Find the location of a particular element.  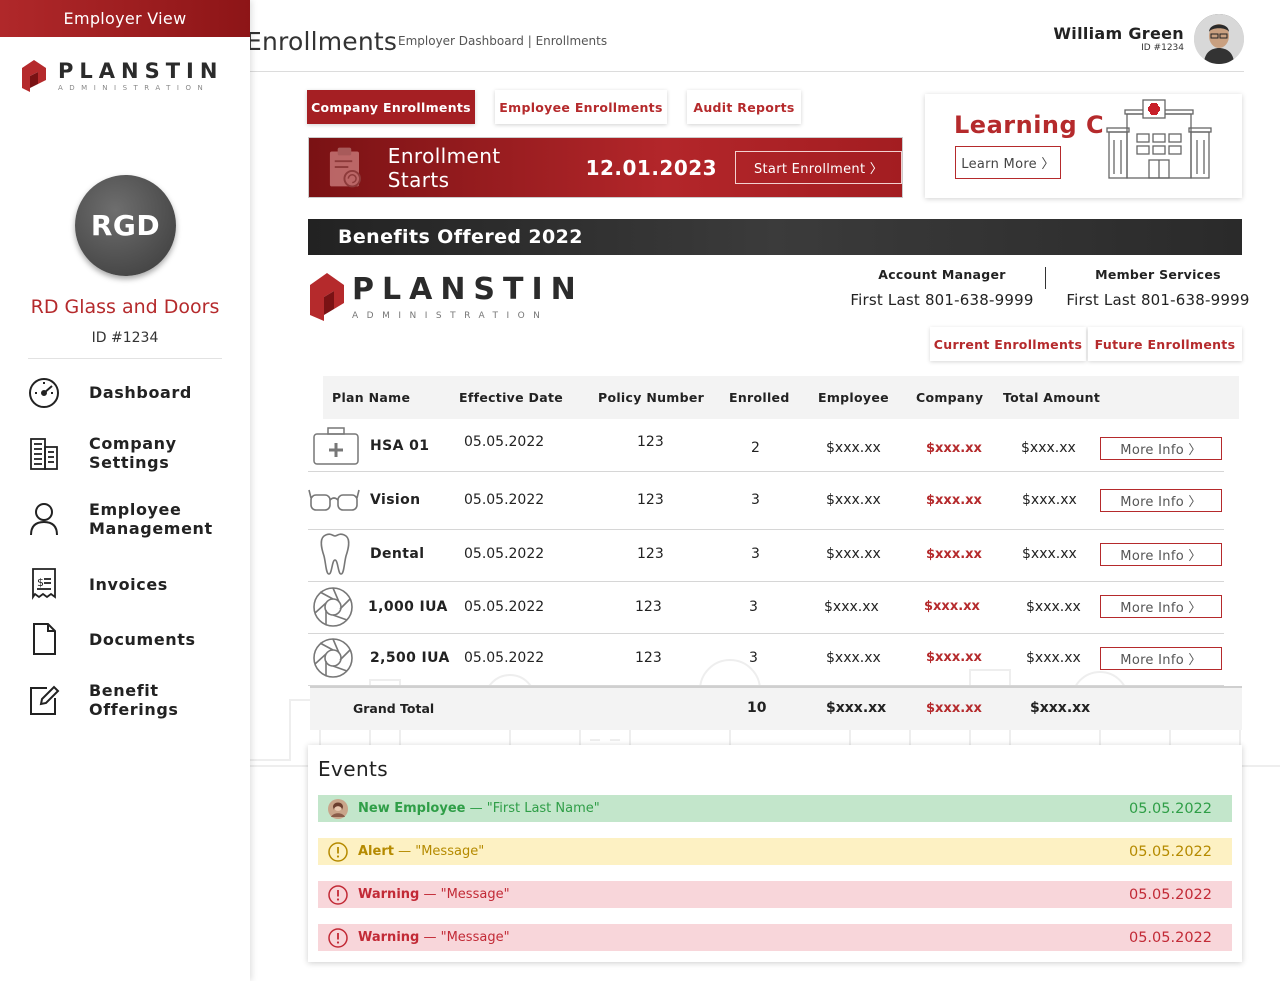

company-id: ID #1234 is located at coordinates (125, 338).